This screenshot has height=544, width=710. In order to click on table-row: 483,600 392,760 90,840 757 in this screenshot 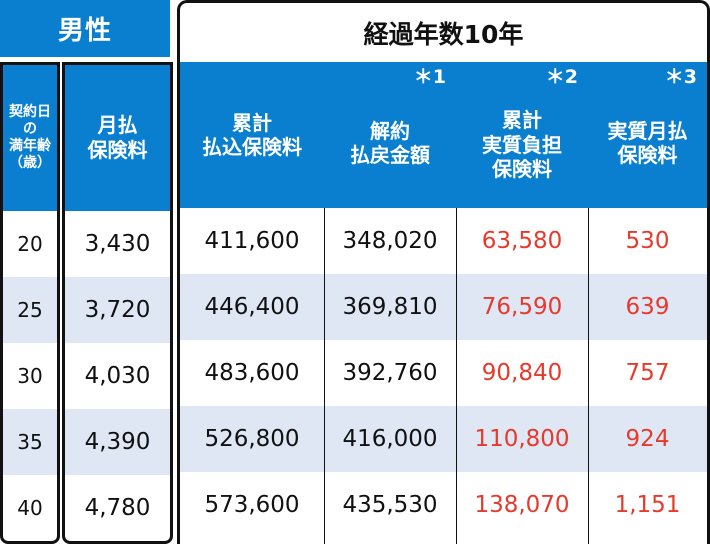, I will do `click(443, 373)`.